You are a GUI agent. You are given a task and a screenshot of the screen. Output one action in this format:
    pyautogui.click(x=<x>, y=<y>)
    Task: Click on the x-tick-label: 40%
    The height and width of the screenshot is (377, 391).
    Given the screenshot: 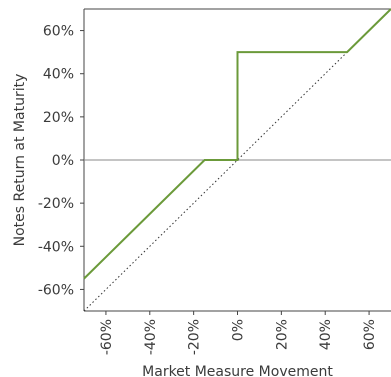 What is the action you would take?
    pyautogui.click(x=326, y=334)
    